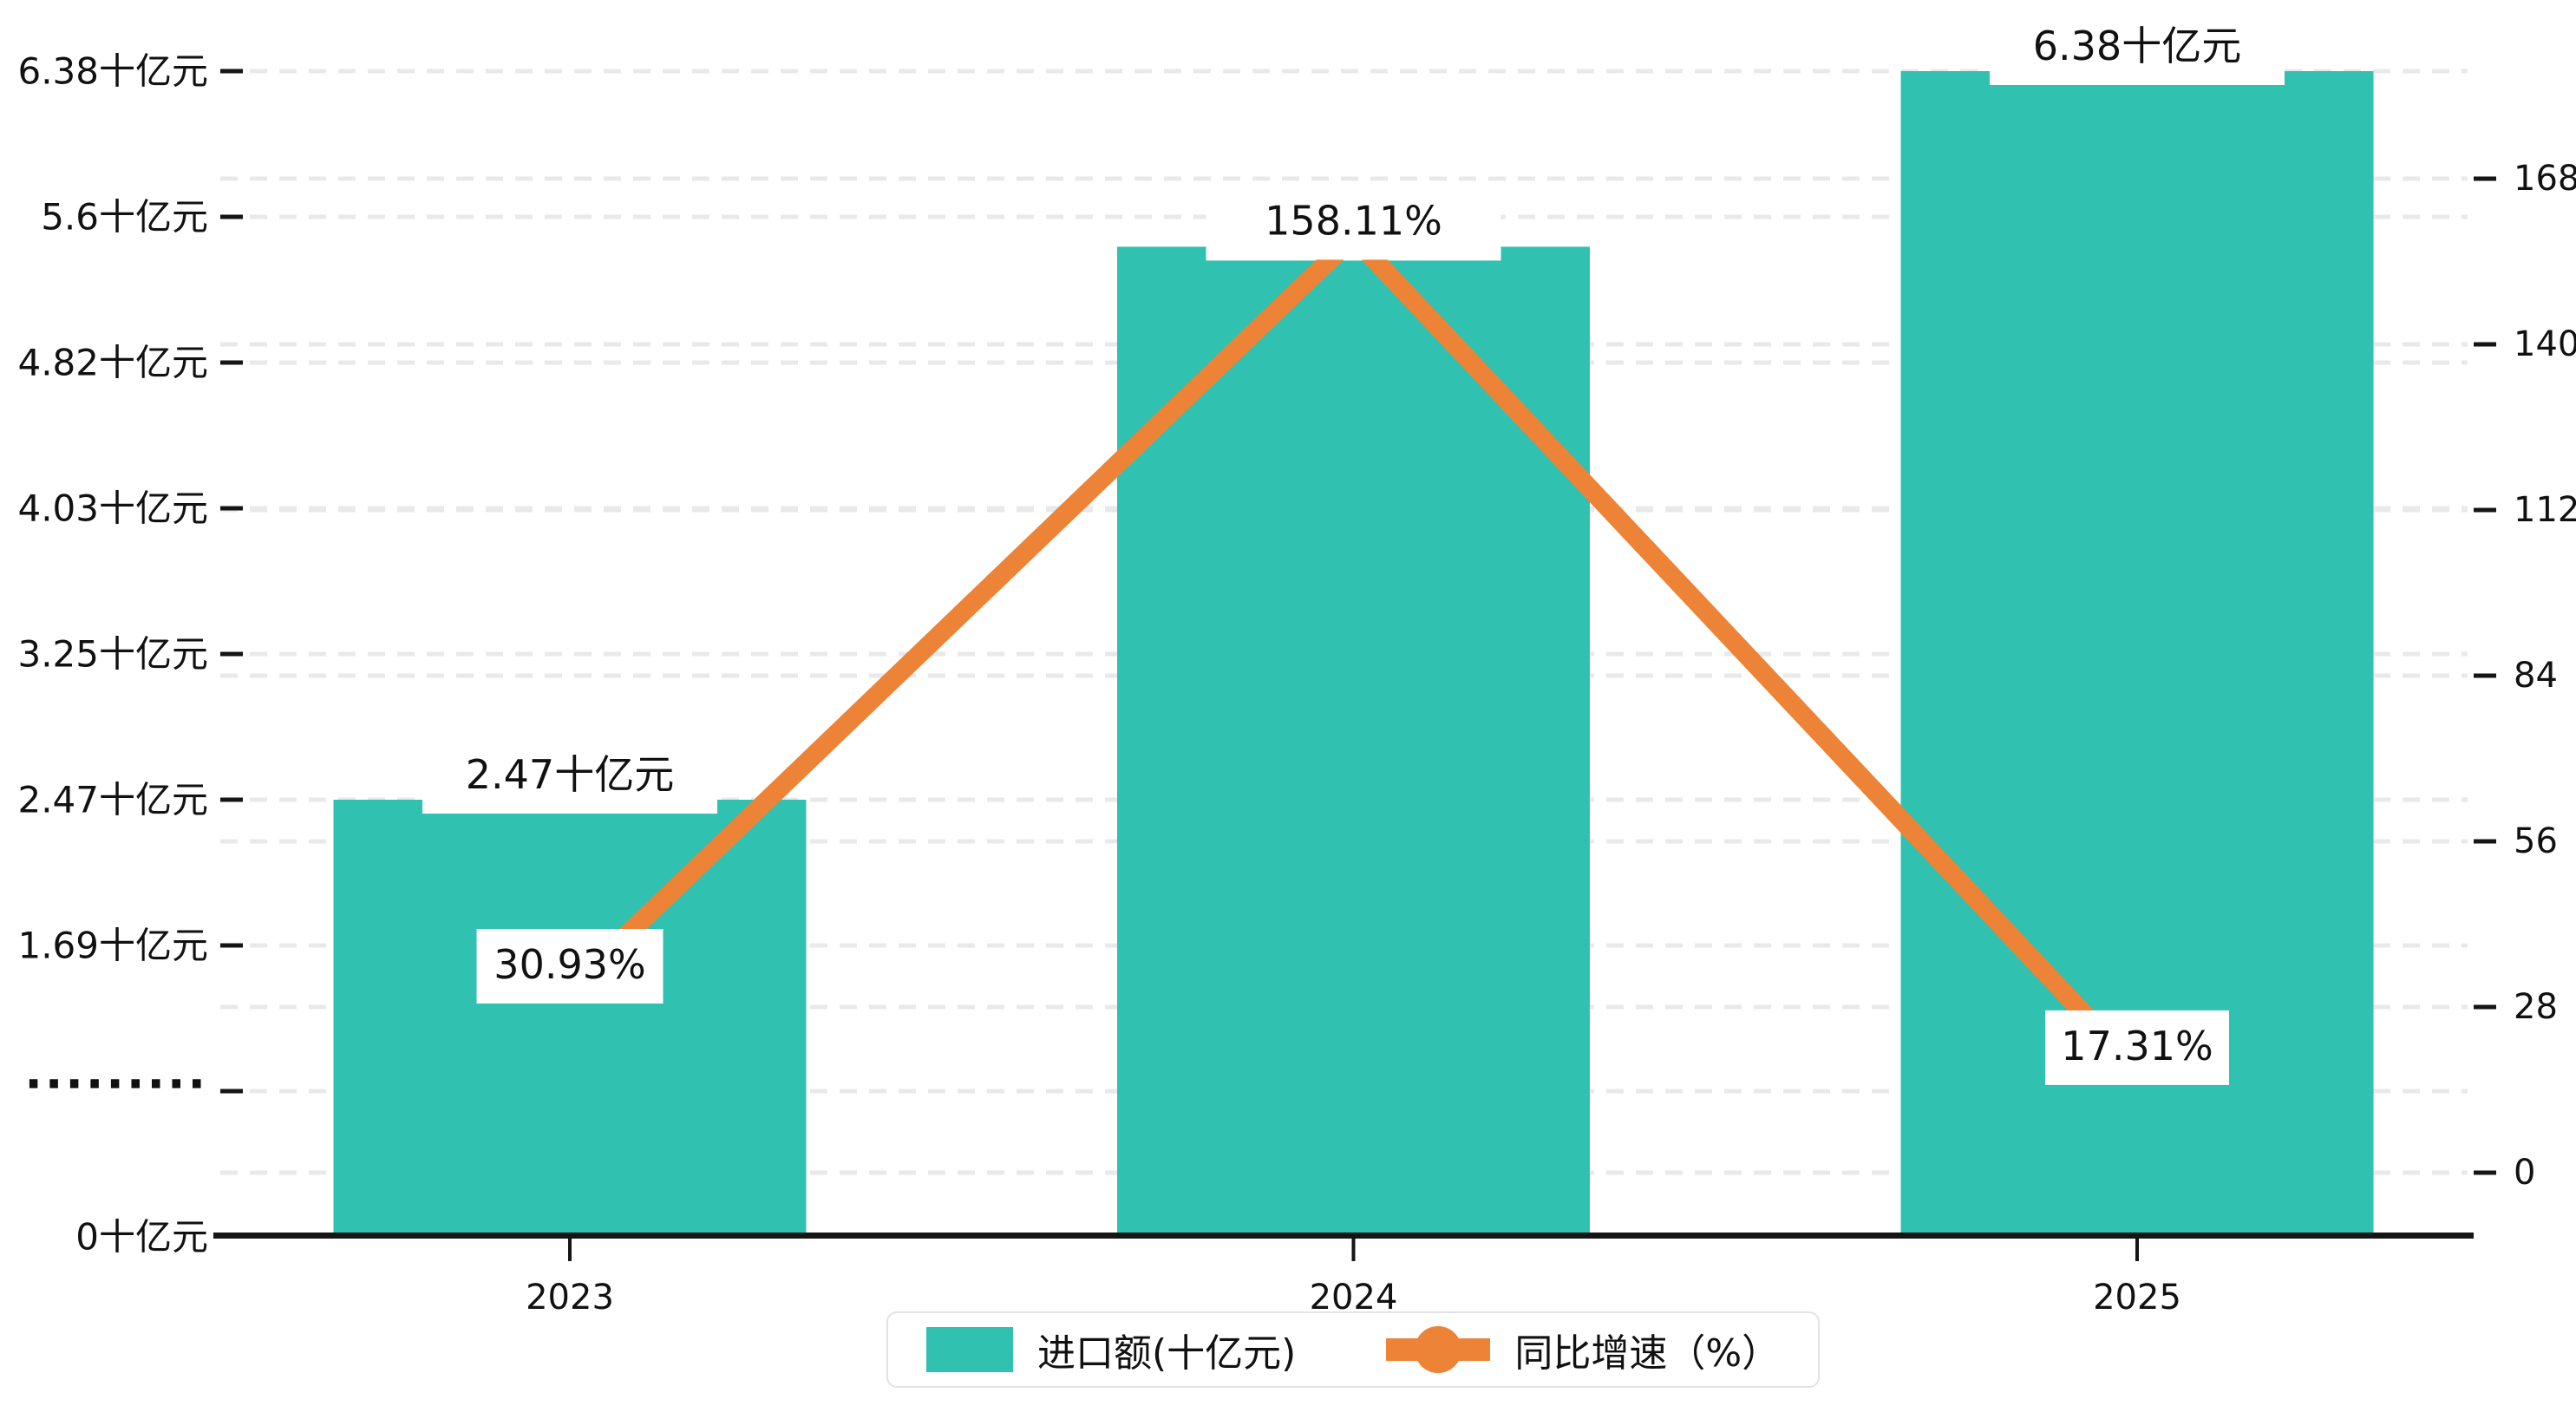 This screenshot has height=1419, width=2576. What do you see at coordinates (969, 1349) in the screenshot?
I see `bar-series-swatch` at bounding box center [969, 1349].